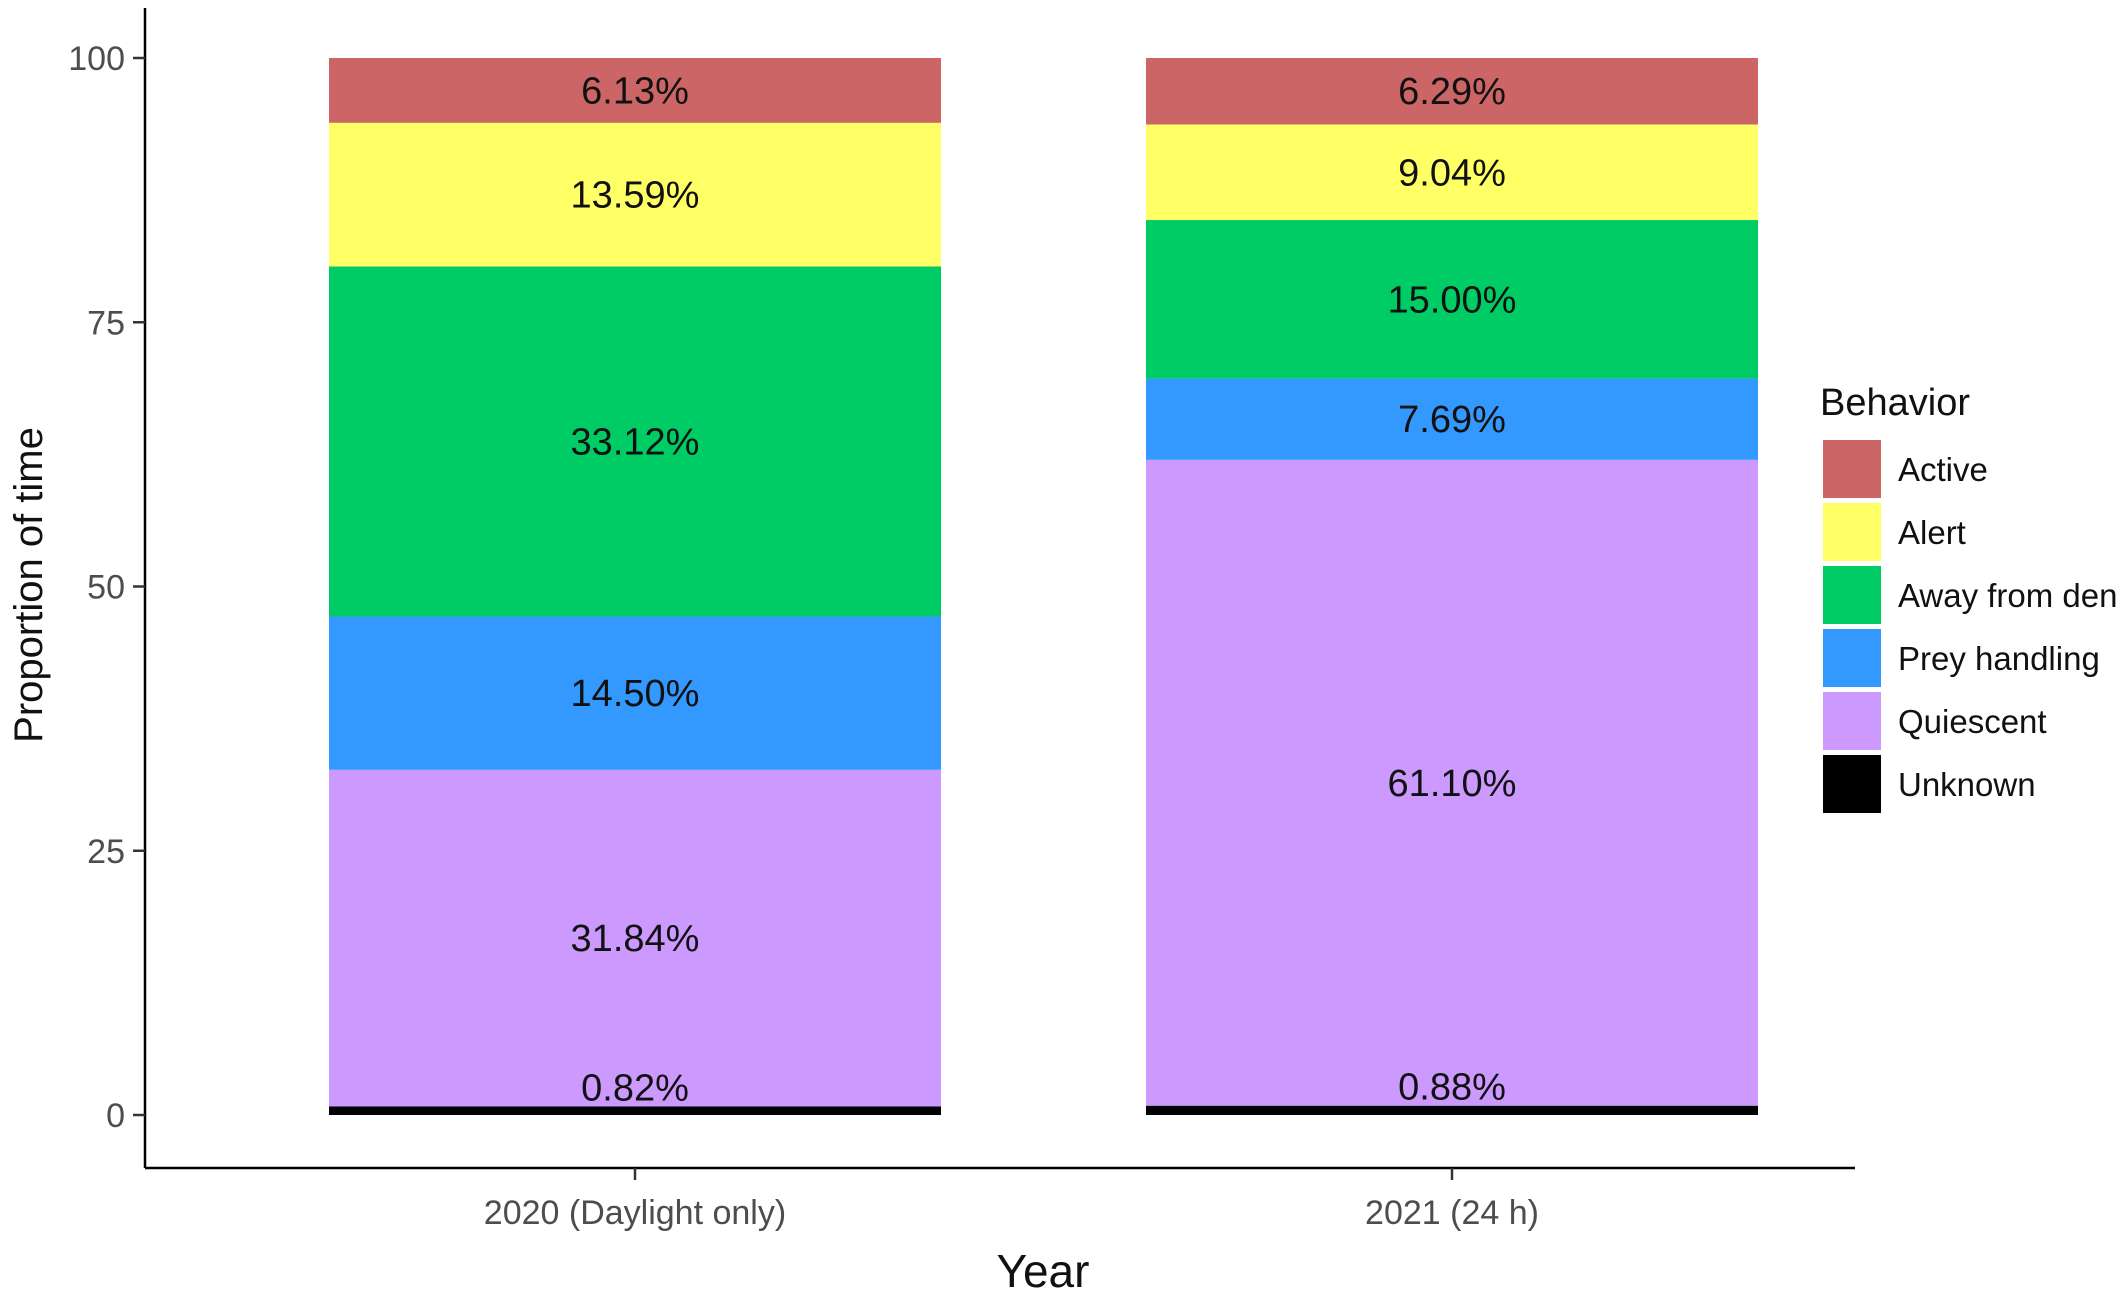 The height and width of the screenshot is (1302, 2128). What do you see at coordinates (1972, 721) in the screenshot?
I see `legend-label: Quiescent` at bounding box center [1972, 721].